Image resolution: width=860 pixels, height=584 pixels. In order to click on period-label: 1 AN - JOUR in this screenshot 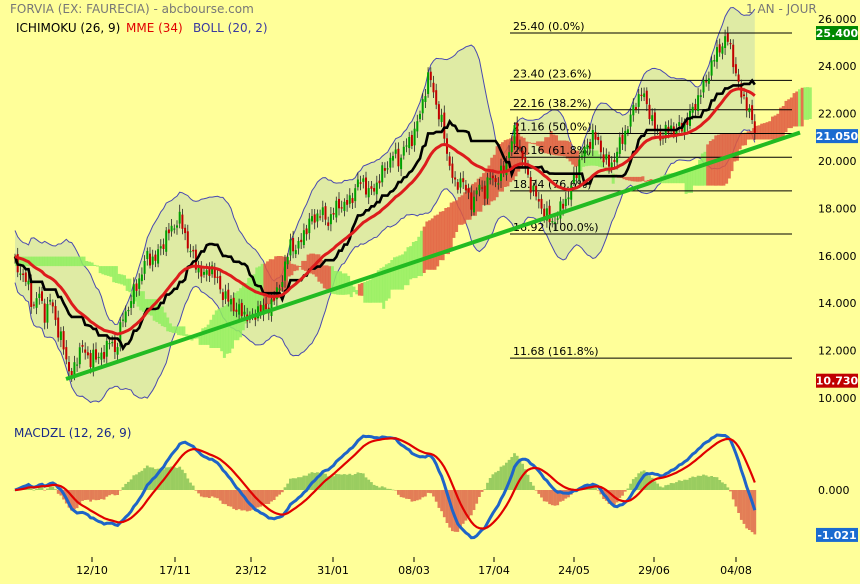, I will do `click(781, 9)`.